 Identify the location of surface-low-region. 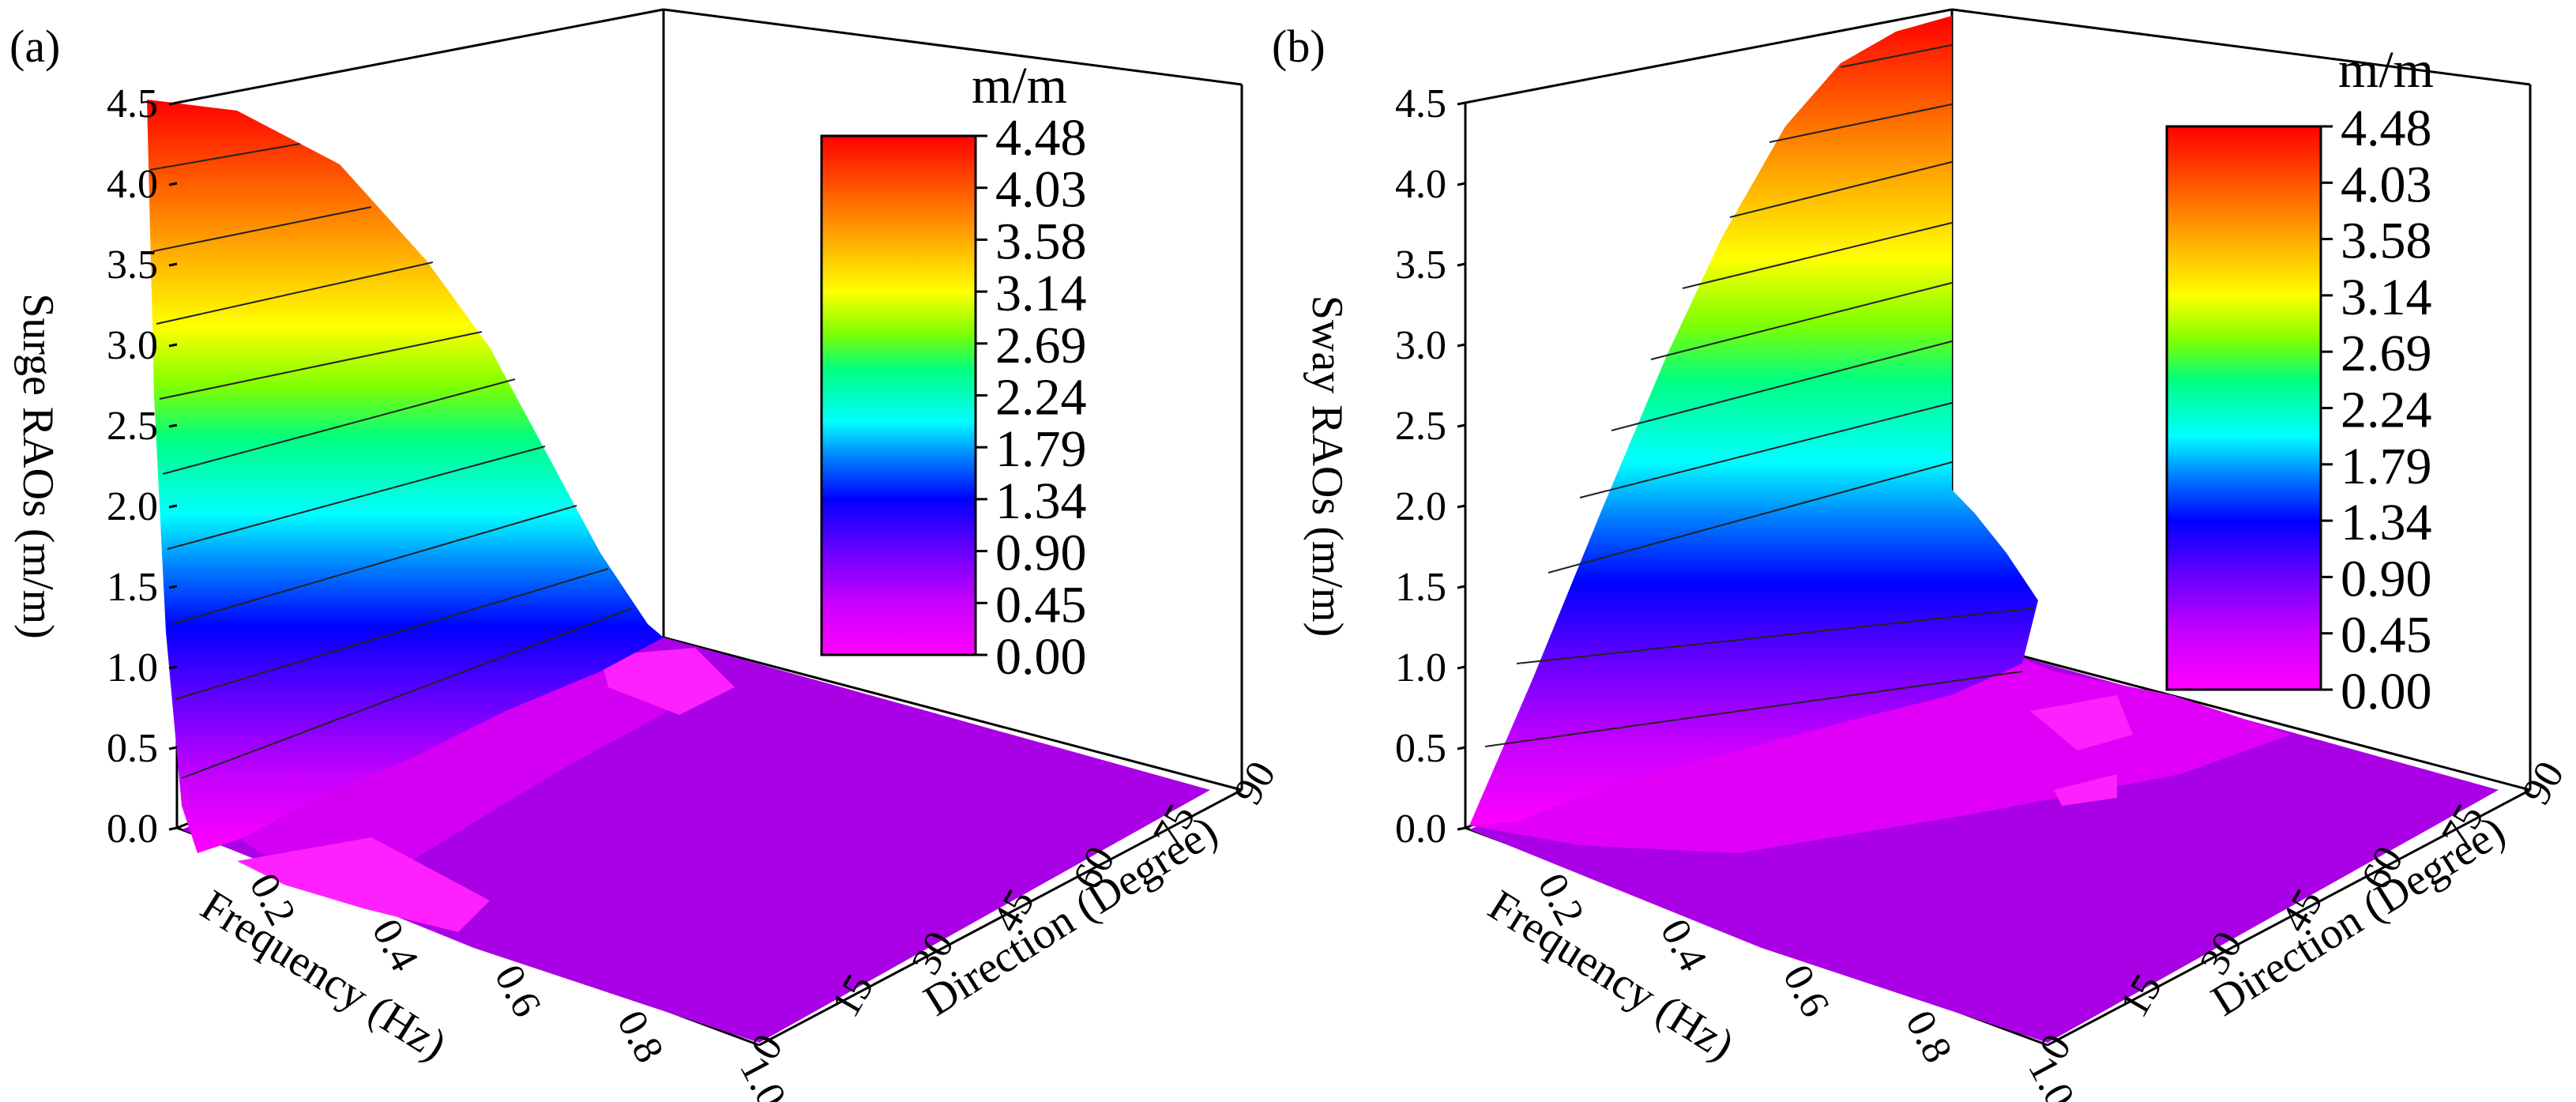
(1880, 742).